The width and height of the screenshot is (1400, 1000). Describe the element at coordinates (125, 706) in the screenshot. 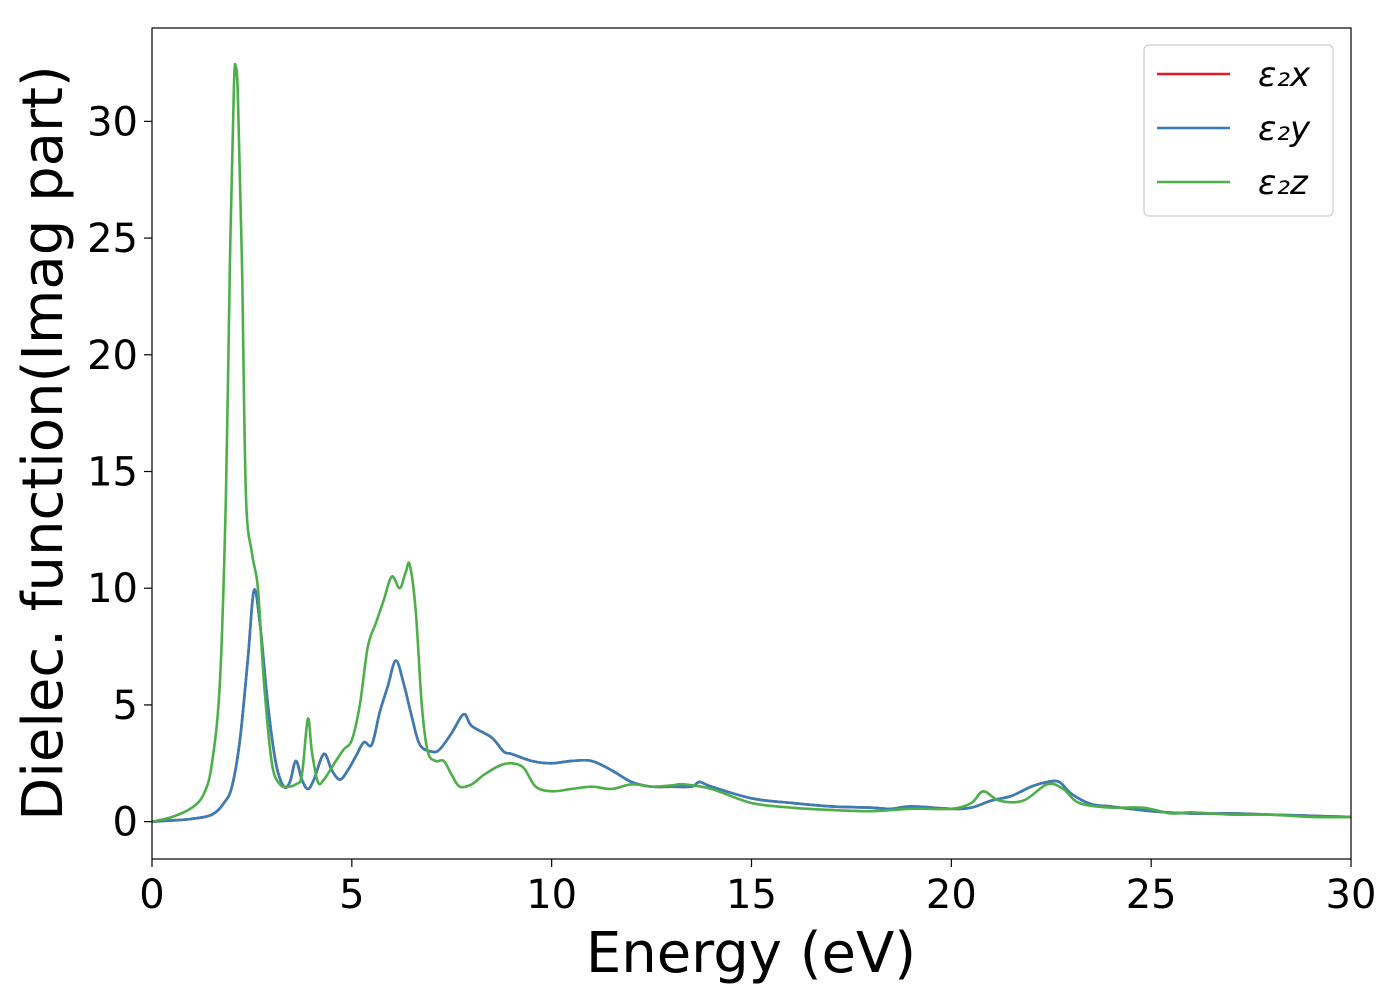

I see `y-tick-label: 5` at that location.